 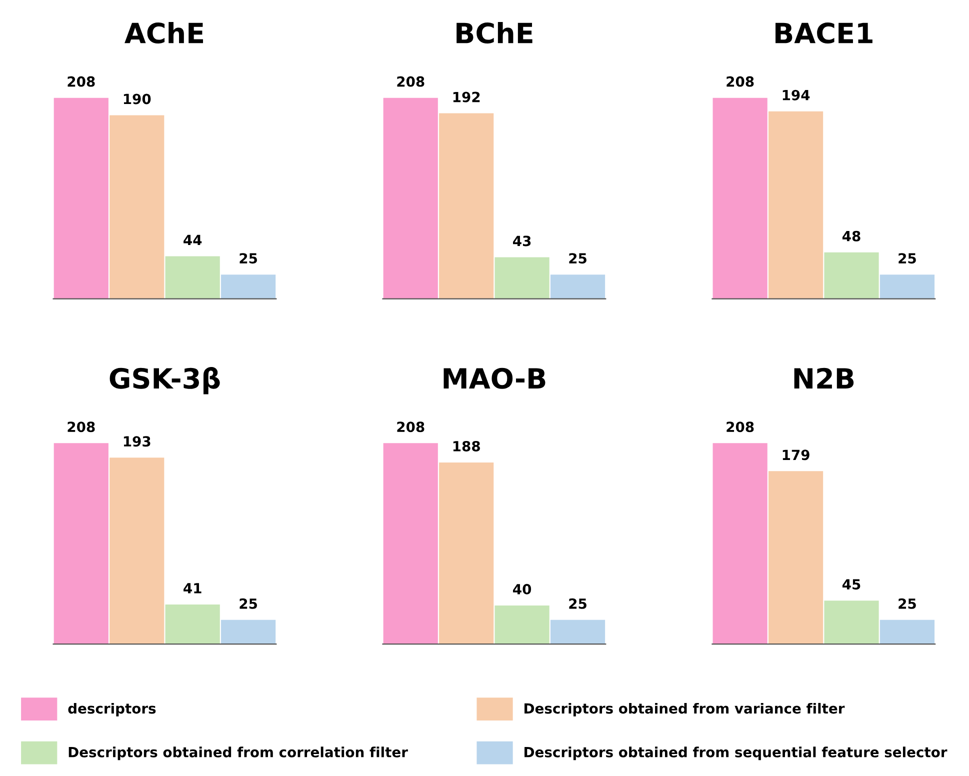 I want to click on data-label: 192, so click(x=466, y=97).